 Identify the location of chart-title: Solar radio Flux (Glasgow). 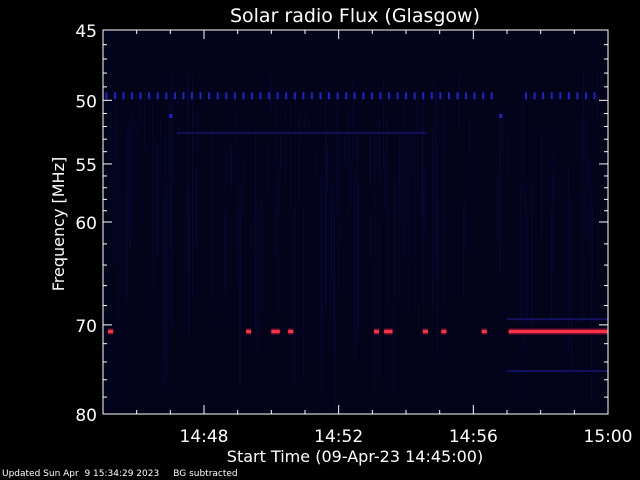
(355, 16).